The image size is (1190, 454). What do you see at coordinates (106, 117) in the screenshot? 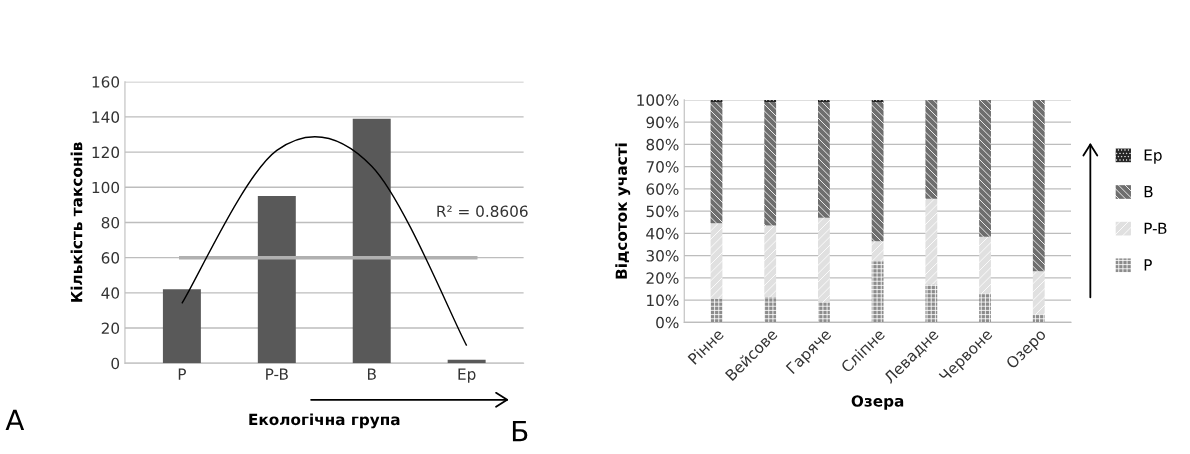
I see `y-tick-label: 140` at bounding box center [106, 117].